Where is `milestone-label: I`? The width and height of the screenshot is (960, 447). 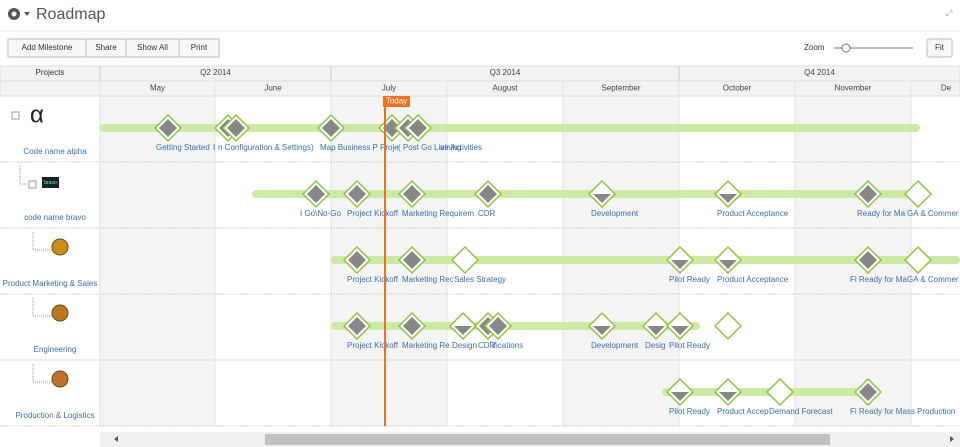
milestone-label: I is located at coordinates (214, 147).